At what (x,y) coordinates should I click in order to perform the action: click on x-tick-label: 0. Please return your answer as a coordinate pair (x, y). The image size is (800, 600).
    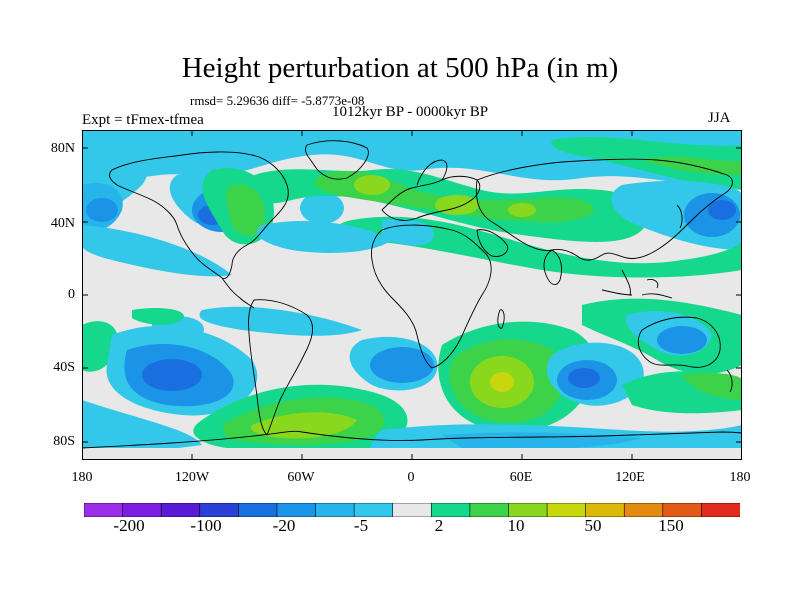
    Looking at the image, I should click on (411, 477).